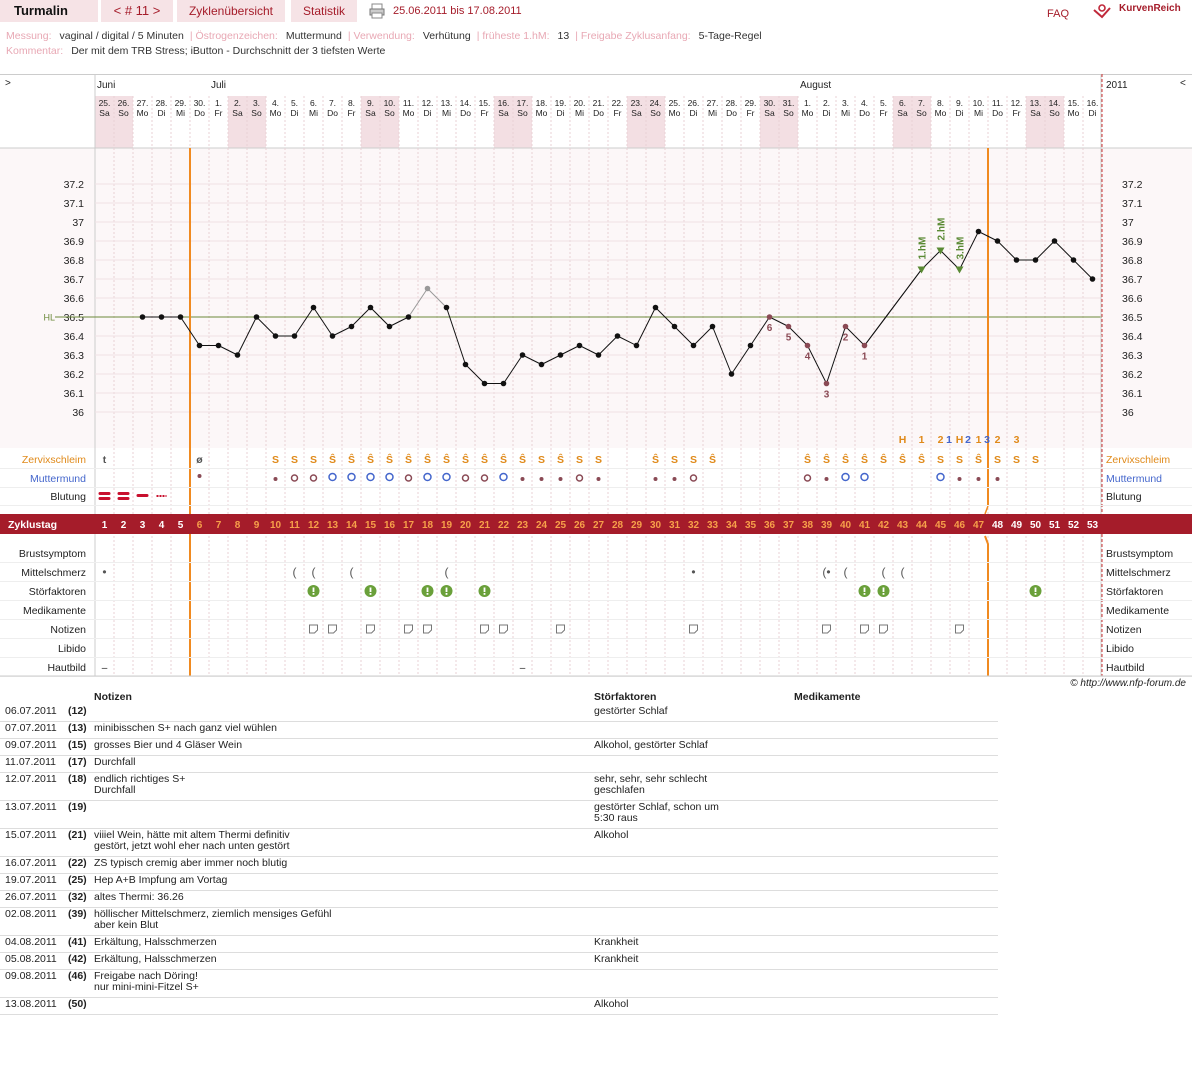  What do you see at coordinates (846, 525) in the screenshot?
I see `cycle-day-number: 40` at bounding box center [846, 525].